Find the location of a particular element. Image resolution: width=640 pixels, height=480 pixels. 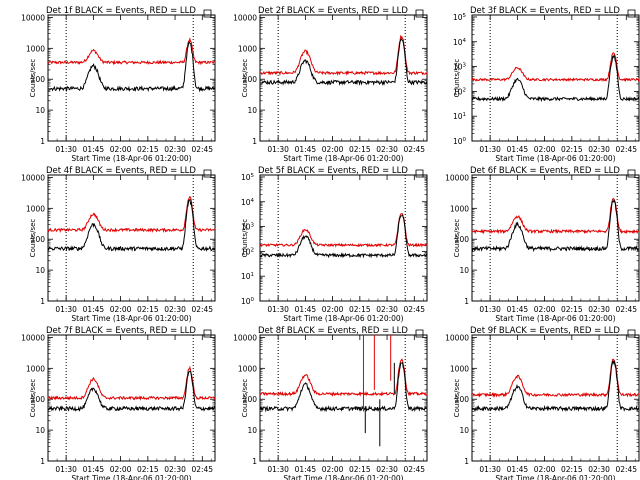

panel-title: Det 8f BLACK = Events, RED = LLD is located at coordinates (333, 331).